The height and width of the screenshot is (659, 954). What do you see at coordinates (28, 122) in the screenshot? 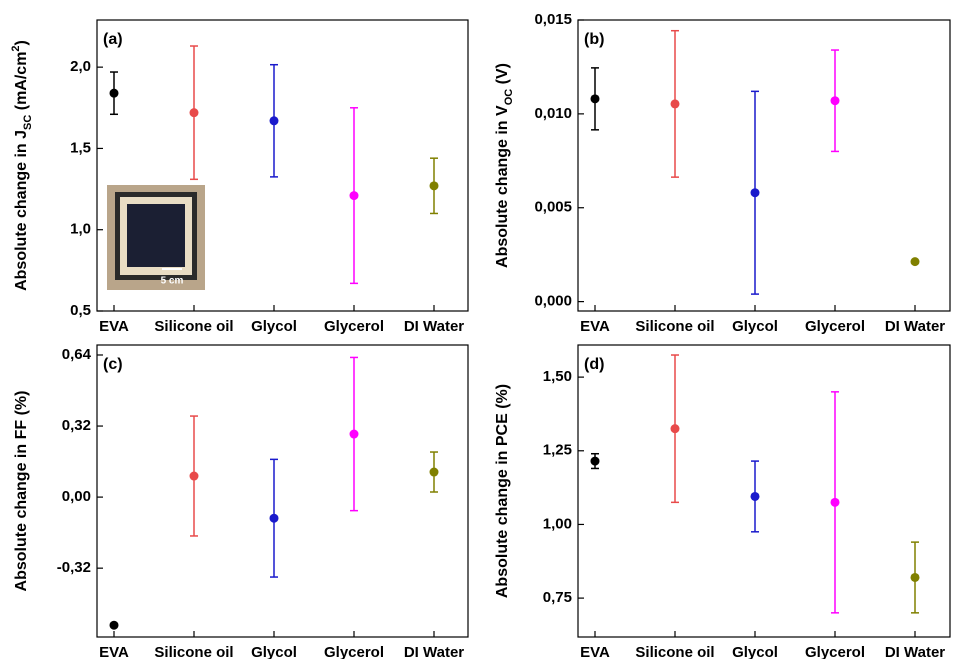
I see `y-axis-label-part: SC` at bounding box center [28, 122].